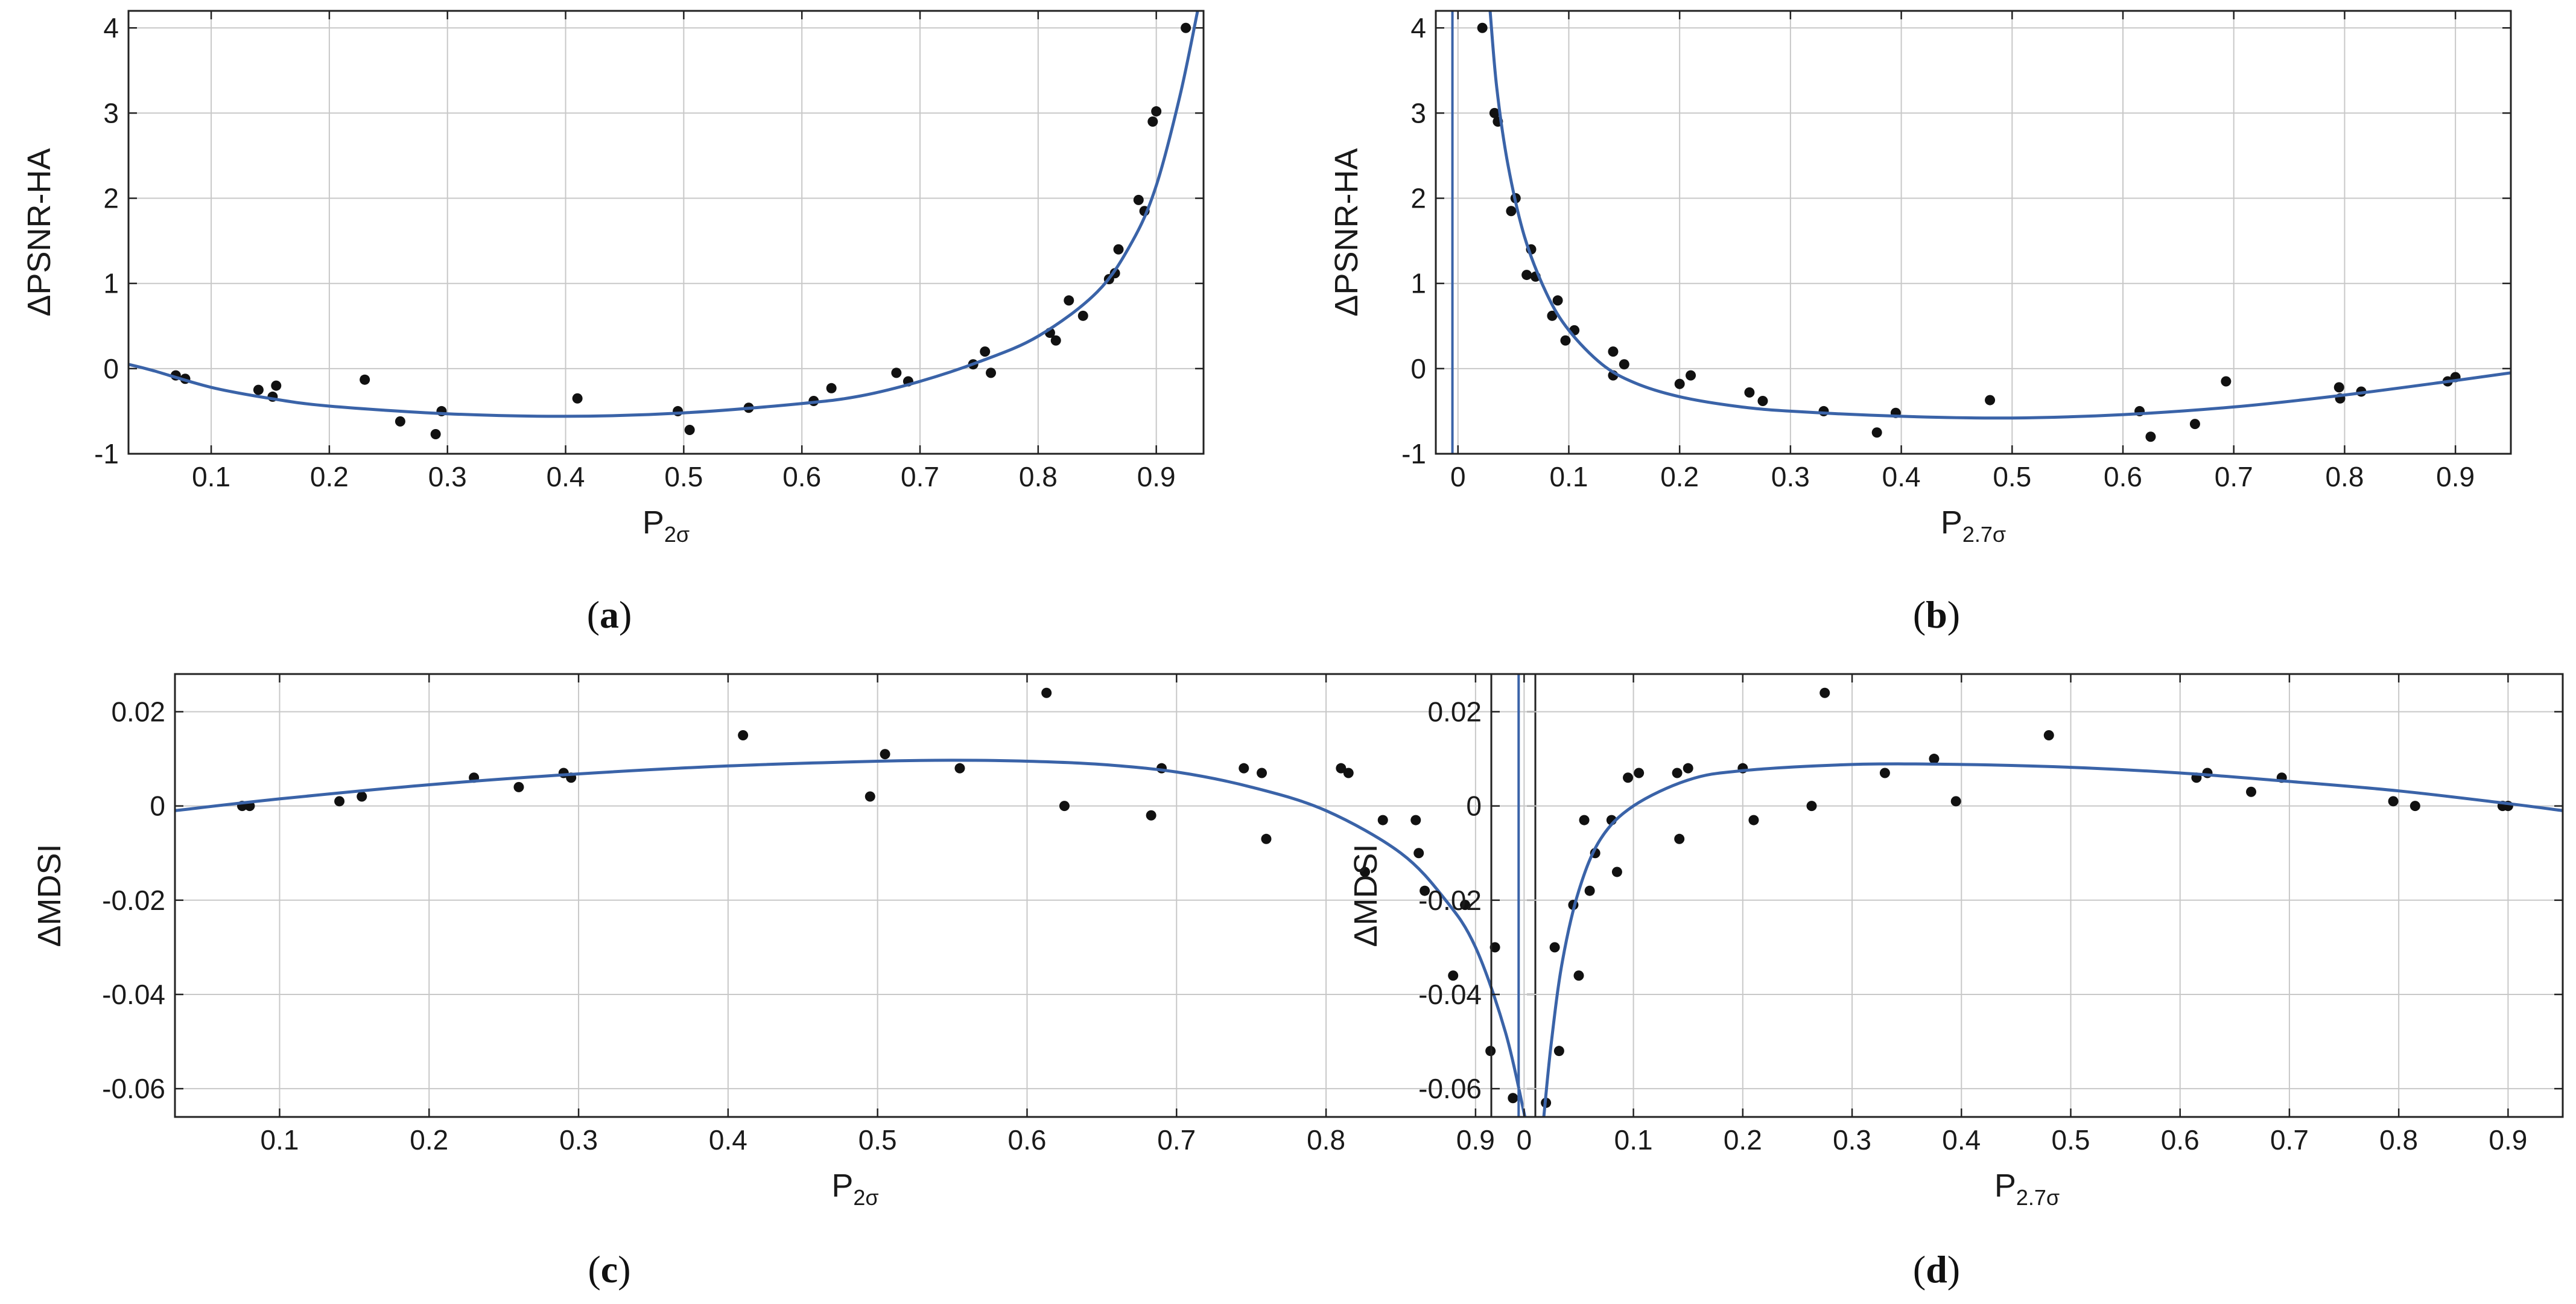 This screenshot has width=2576, height=1304. I want to click on plot-area, so click(2040, 895).